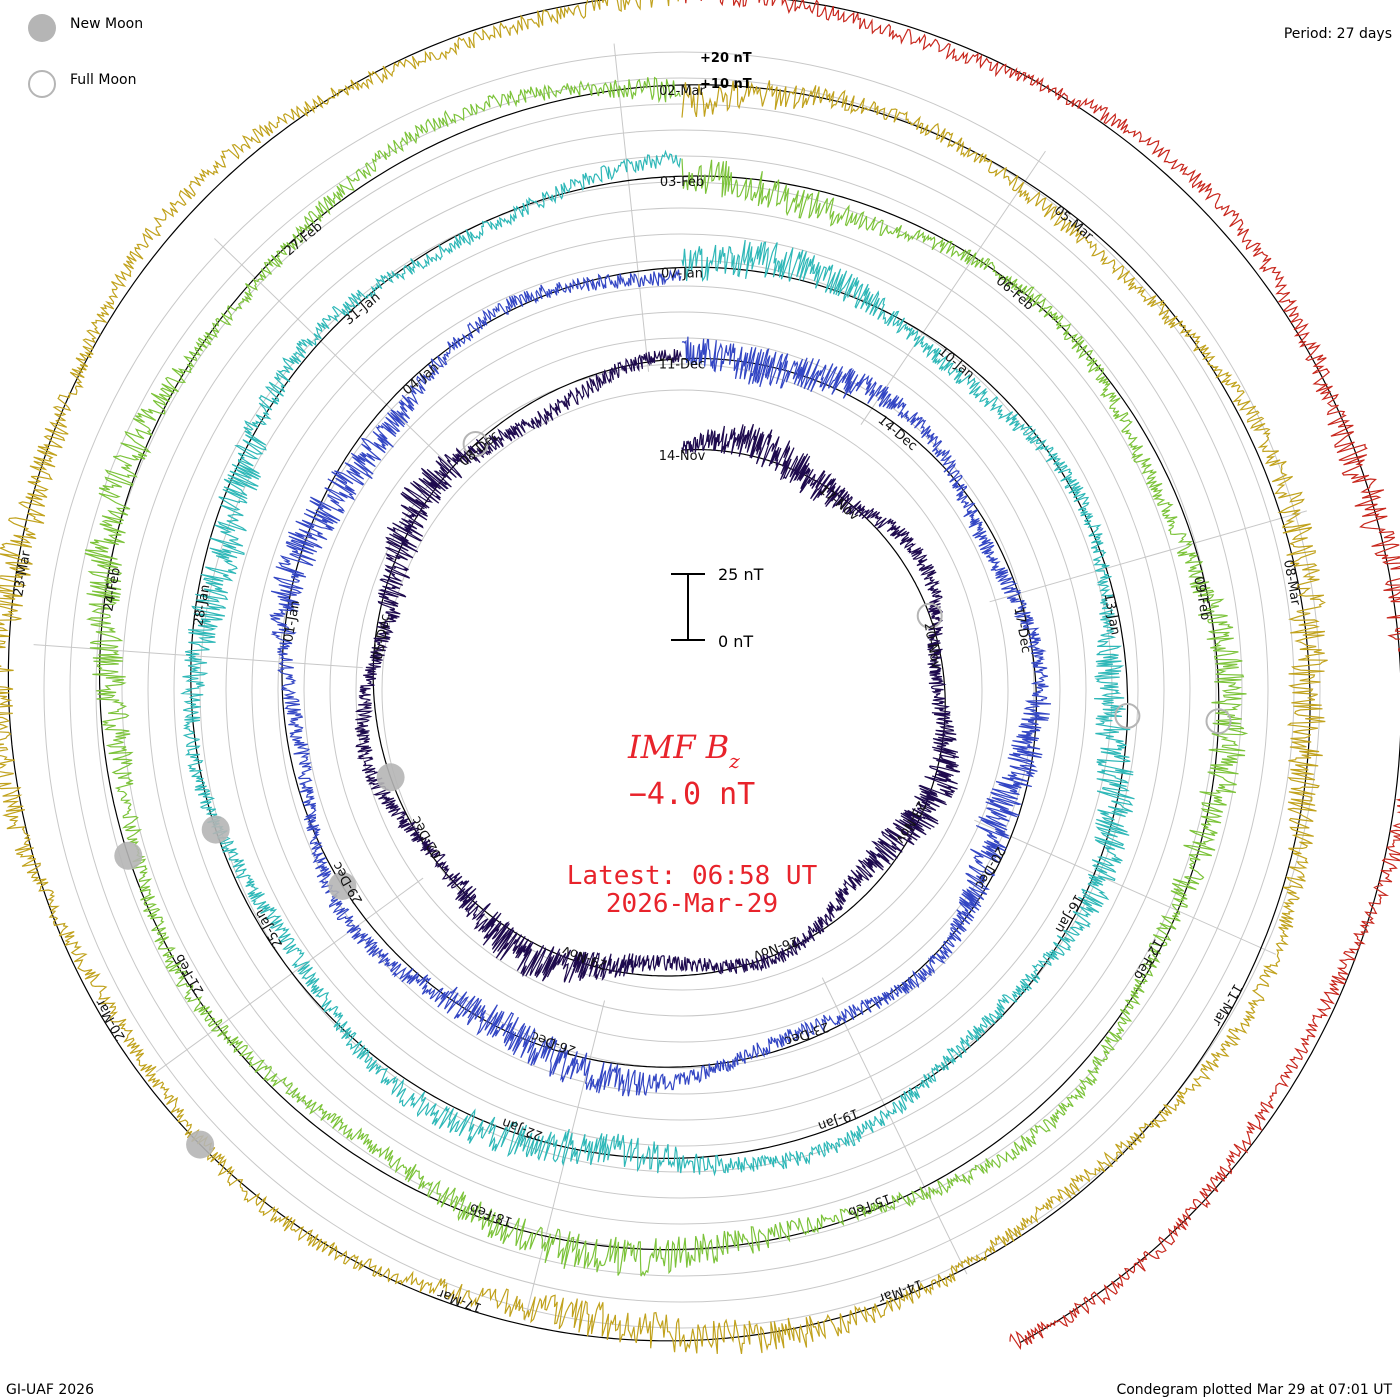 This screenshot has height=1400, width=1400. I want to click on center-value: −4.0 nT, so click(692, 794).